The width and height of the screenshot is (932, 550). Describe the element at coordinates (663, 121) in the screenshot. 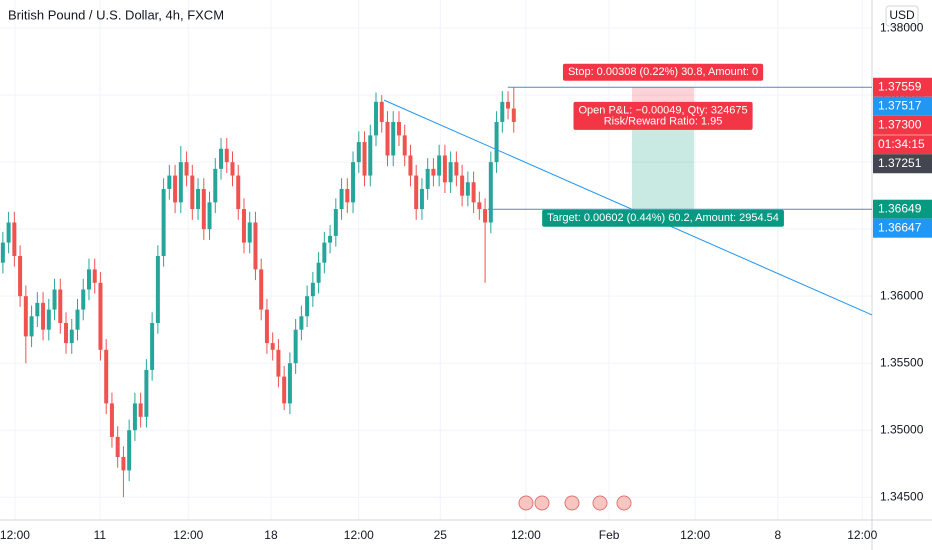

I see `pl-label: Risk/Reward Ratio: 1.95` at that location.